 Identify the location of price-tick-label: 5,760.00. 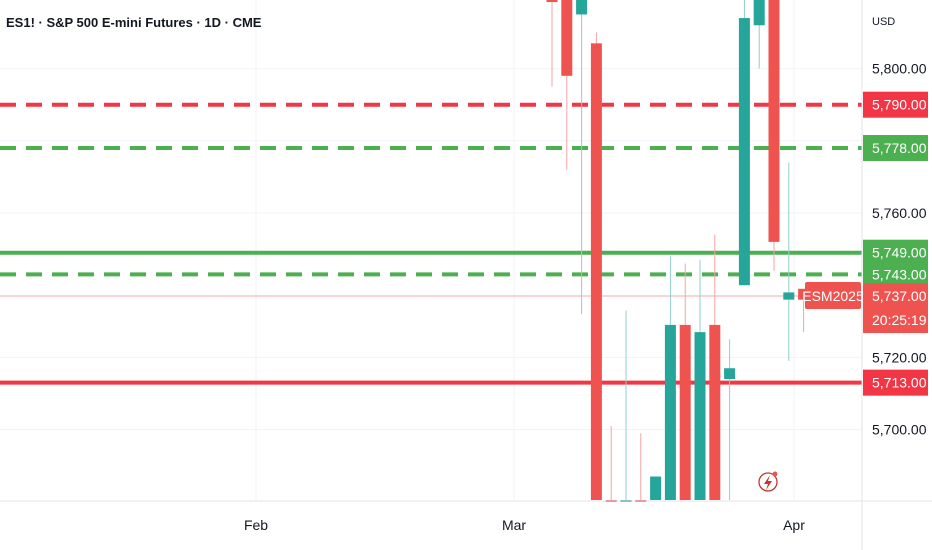
(899, 213).